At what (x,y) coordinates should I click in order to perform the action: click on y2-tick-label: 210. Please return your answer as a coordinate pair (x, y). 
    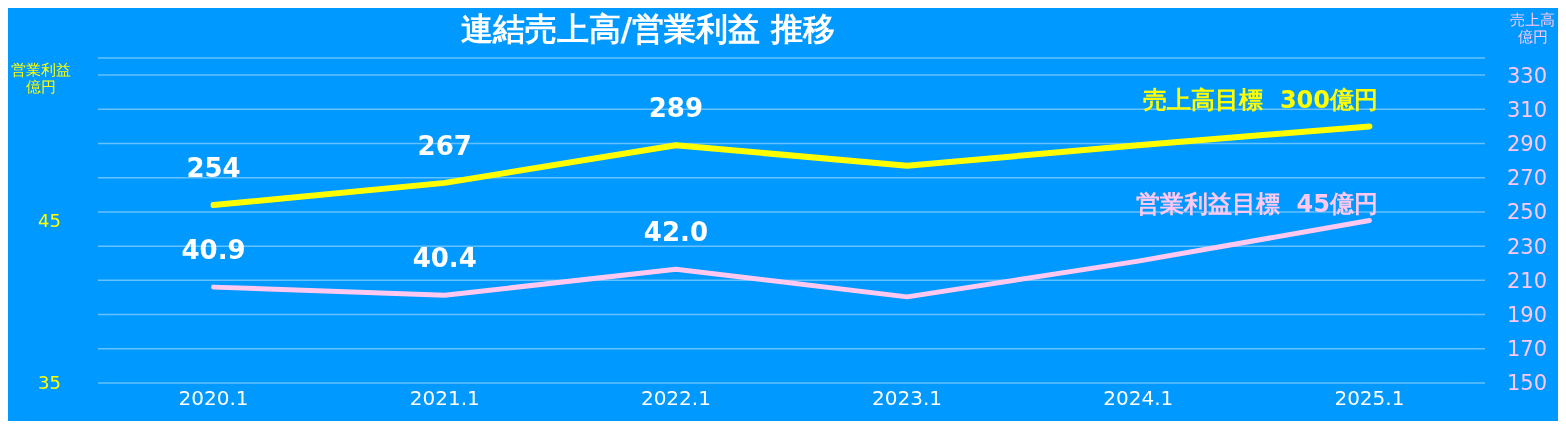
    Looking at the image, I should click on (1527, 280).